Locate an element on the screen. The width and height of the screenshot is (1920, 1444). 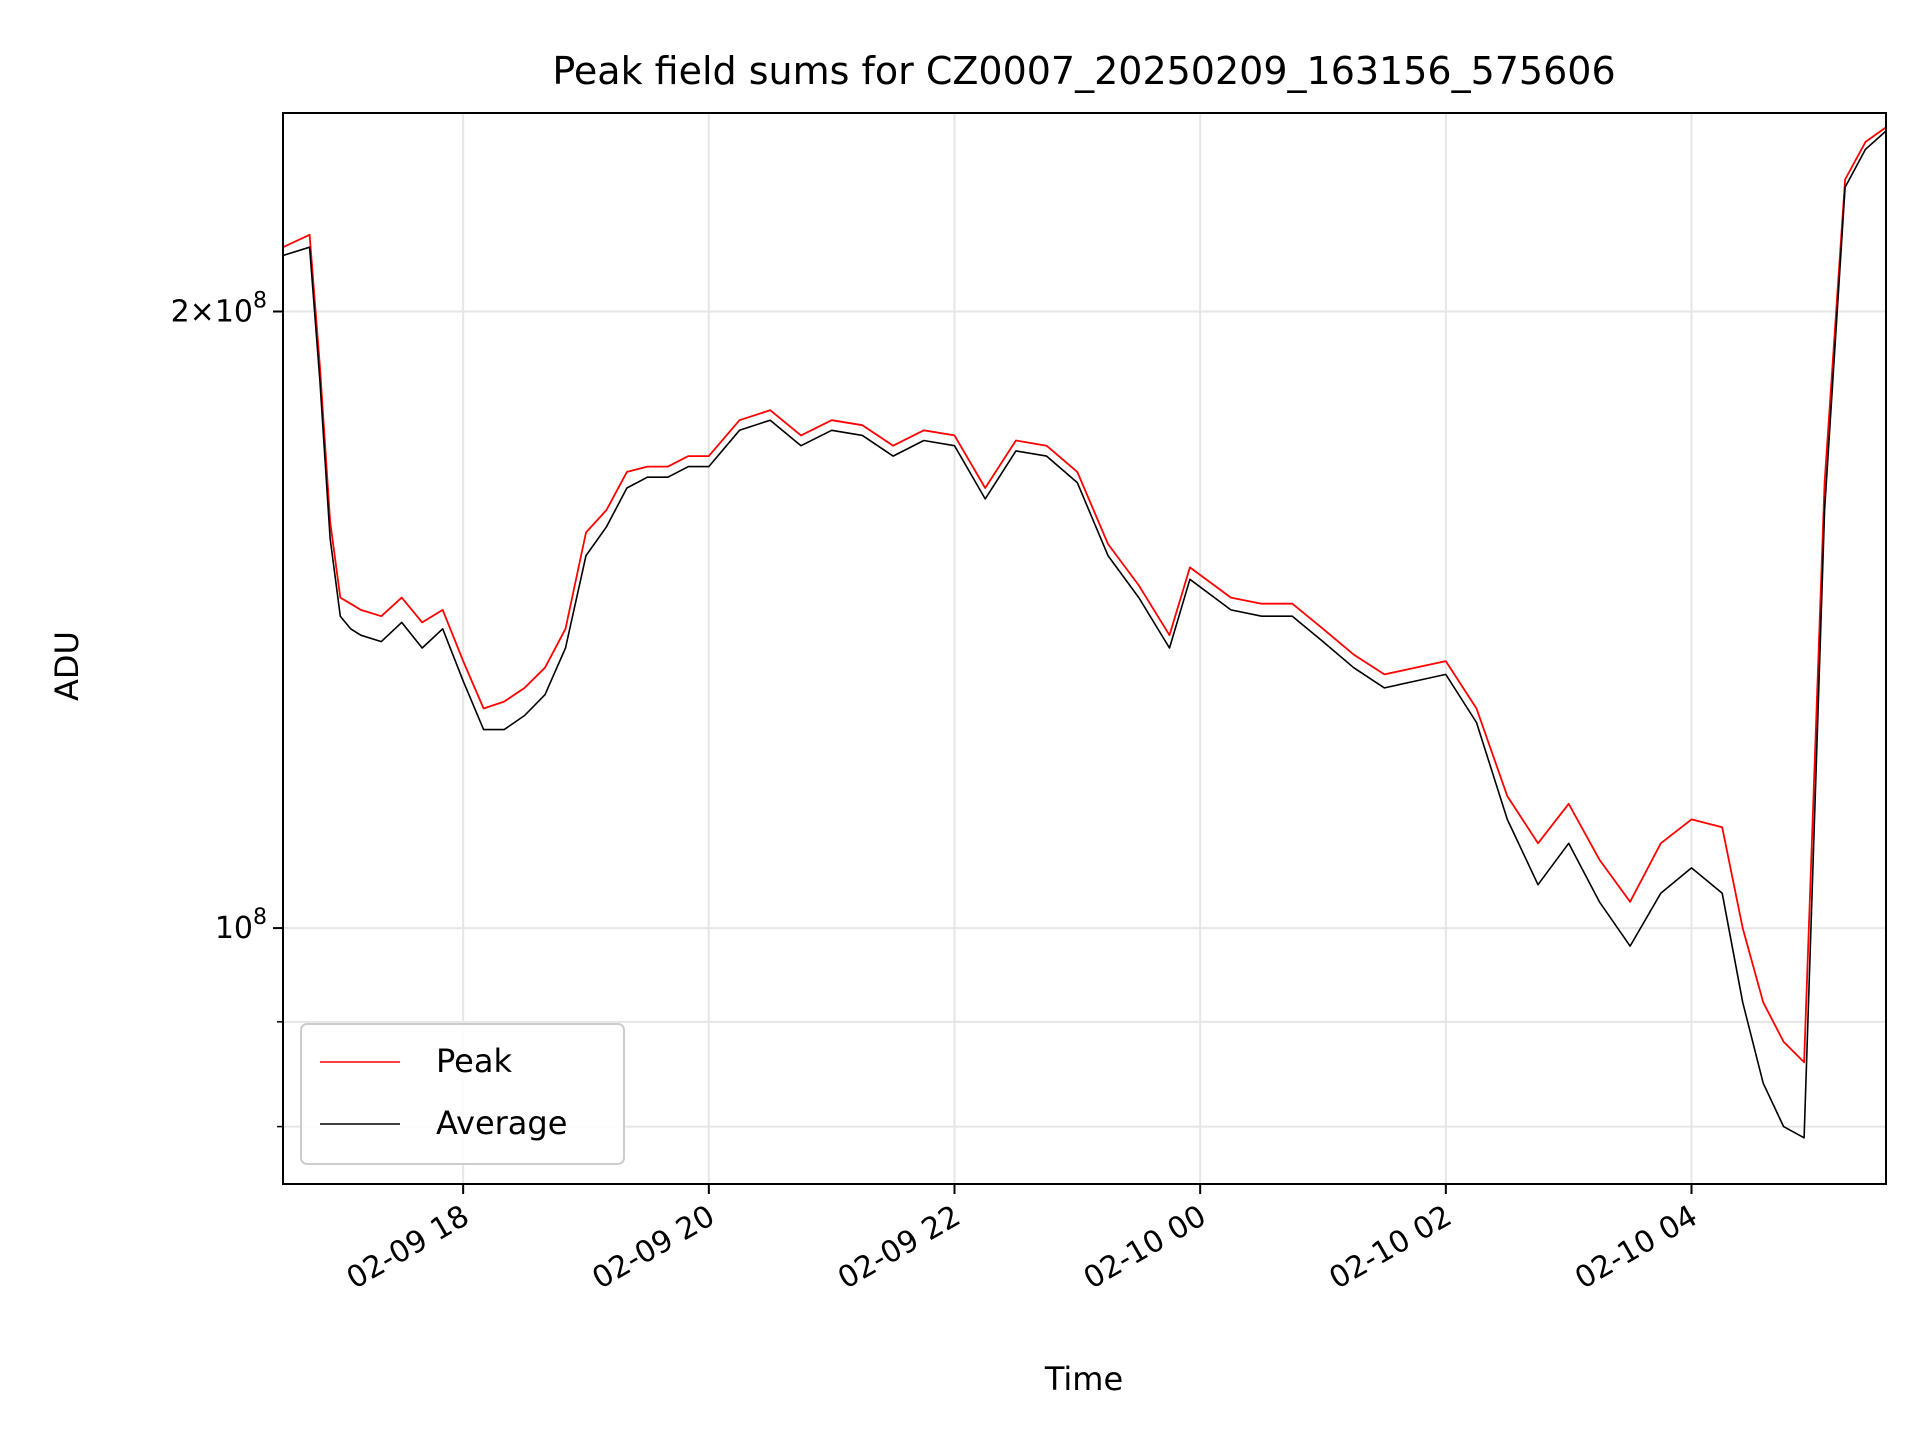
legend-label-peak: Peak is located at coordinates (474, 1061).